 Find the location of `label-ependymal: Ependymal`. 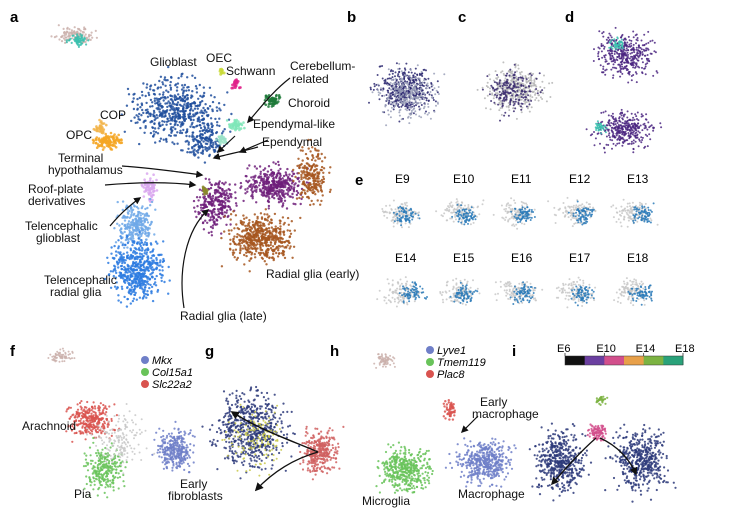

label-ependymal: Ependymal is located at coordinates (292, 142).